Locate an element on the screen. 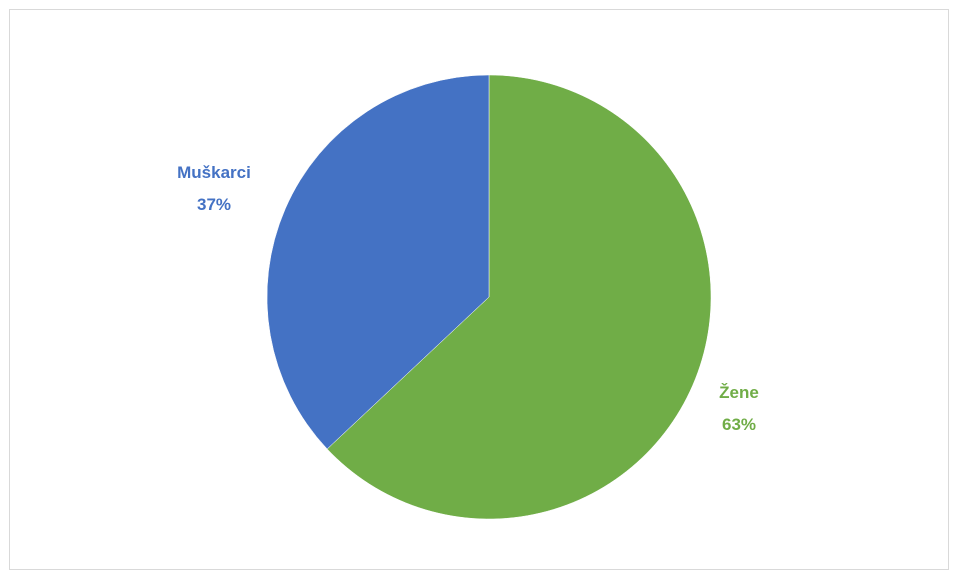  slice-label-zene-name: Žene is located at coordinates (739, 392).